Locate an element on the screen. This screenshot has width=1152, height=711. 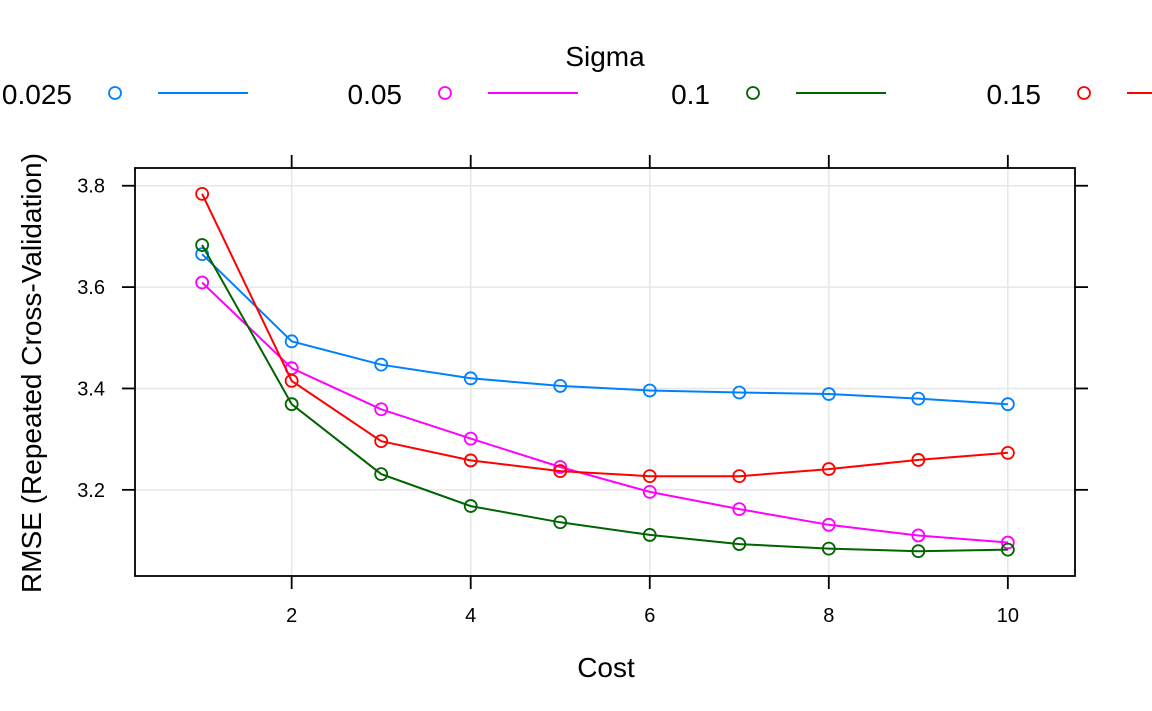
y-tick-label: 3.6 is located at coordinates (91, 288).